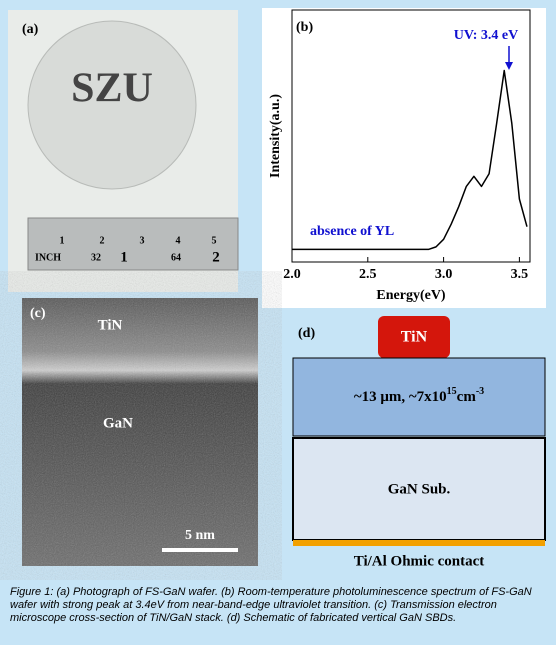  What do you see at coordinates (306, 333) in the screenshot?
I see `panel-label: (d)` at bounding box center [306, 333].